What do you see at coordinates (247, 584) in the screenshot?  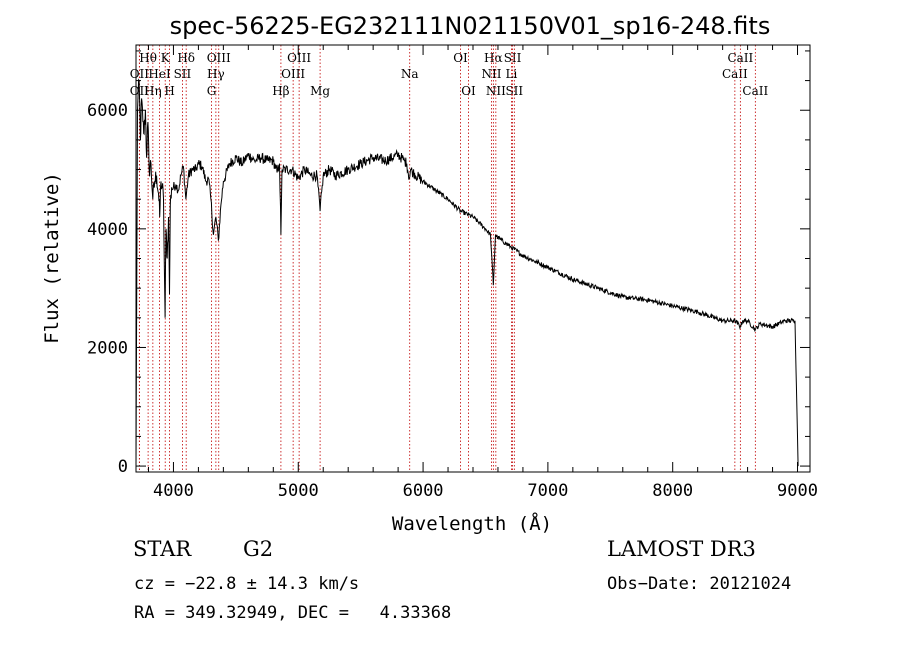 I see `redshift-text: cz = −22.8 ± 14.3 km/s` at bounding box center [247, 584].